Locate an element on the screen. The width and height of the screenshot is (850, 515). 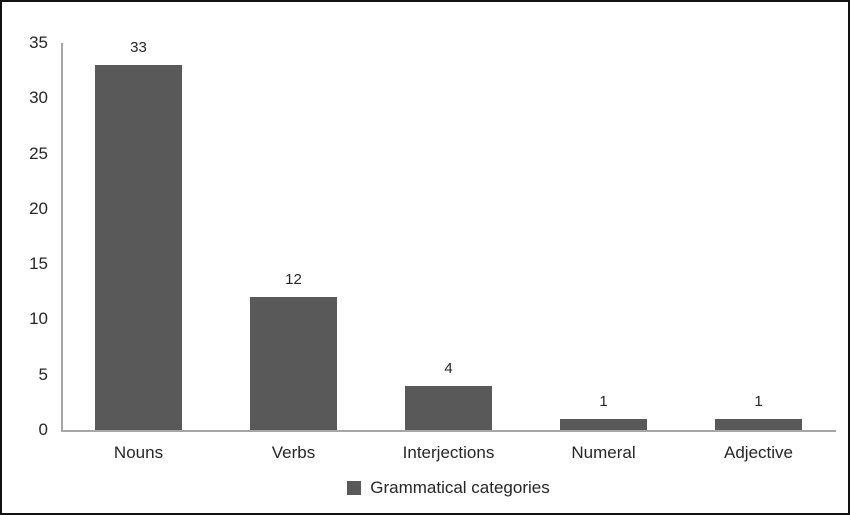
x-axis-line is located at coordinates (448, 431).